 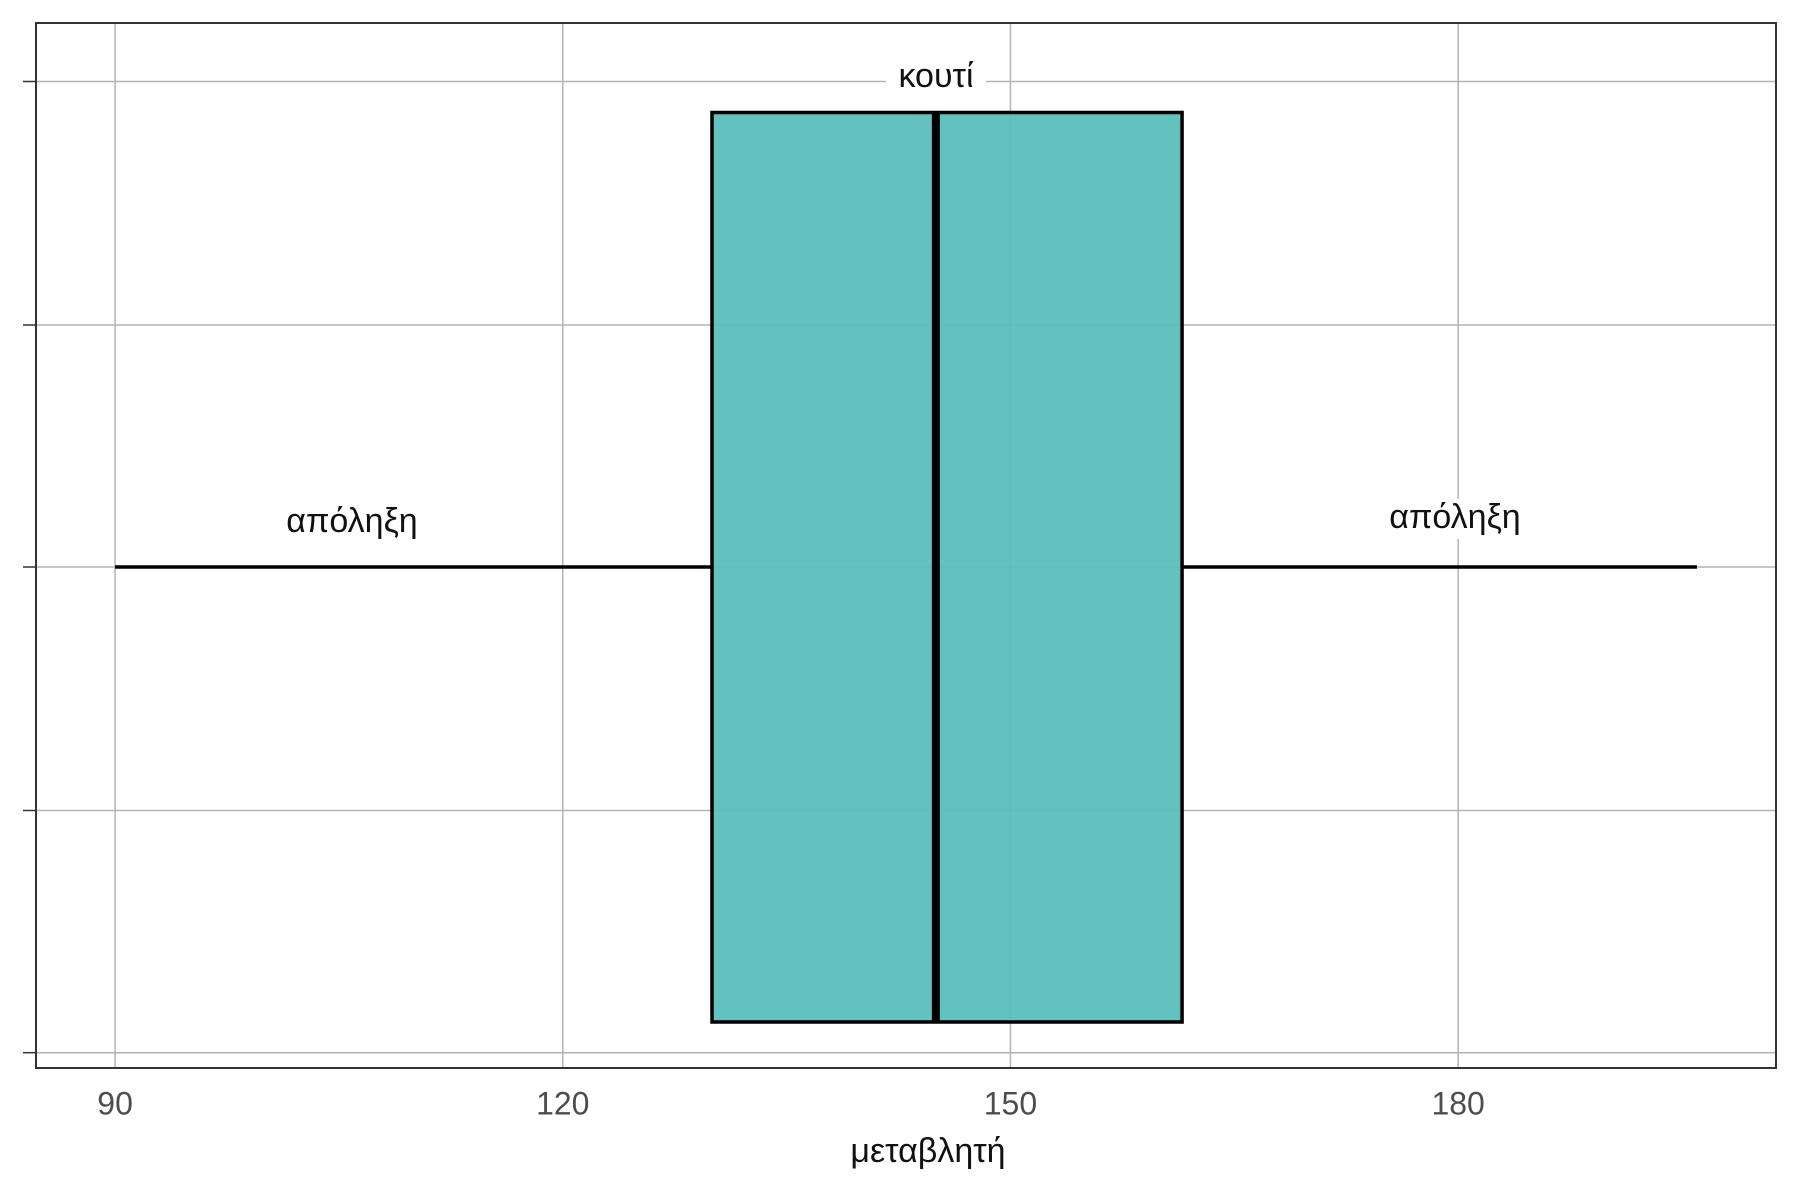 I want to click on x-axis-label: μεταβλητή, so click(x=927, y=1151).